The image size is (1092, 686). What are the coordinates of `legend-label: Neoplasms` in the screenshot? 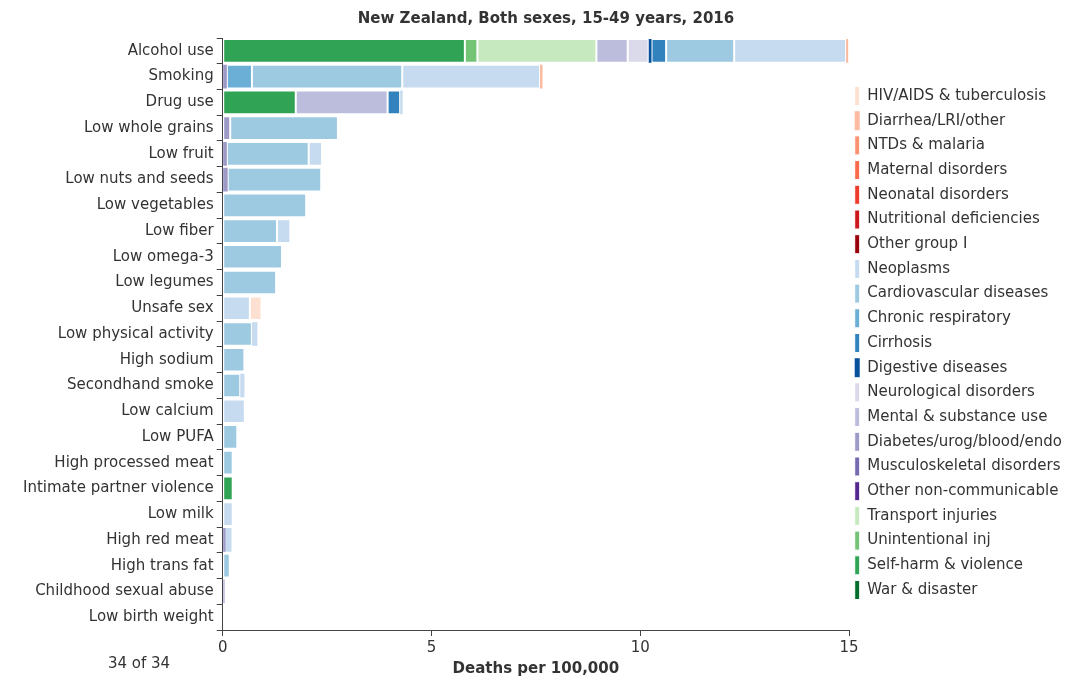 It's located at (909, 267).